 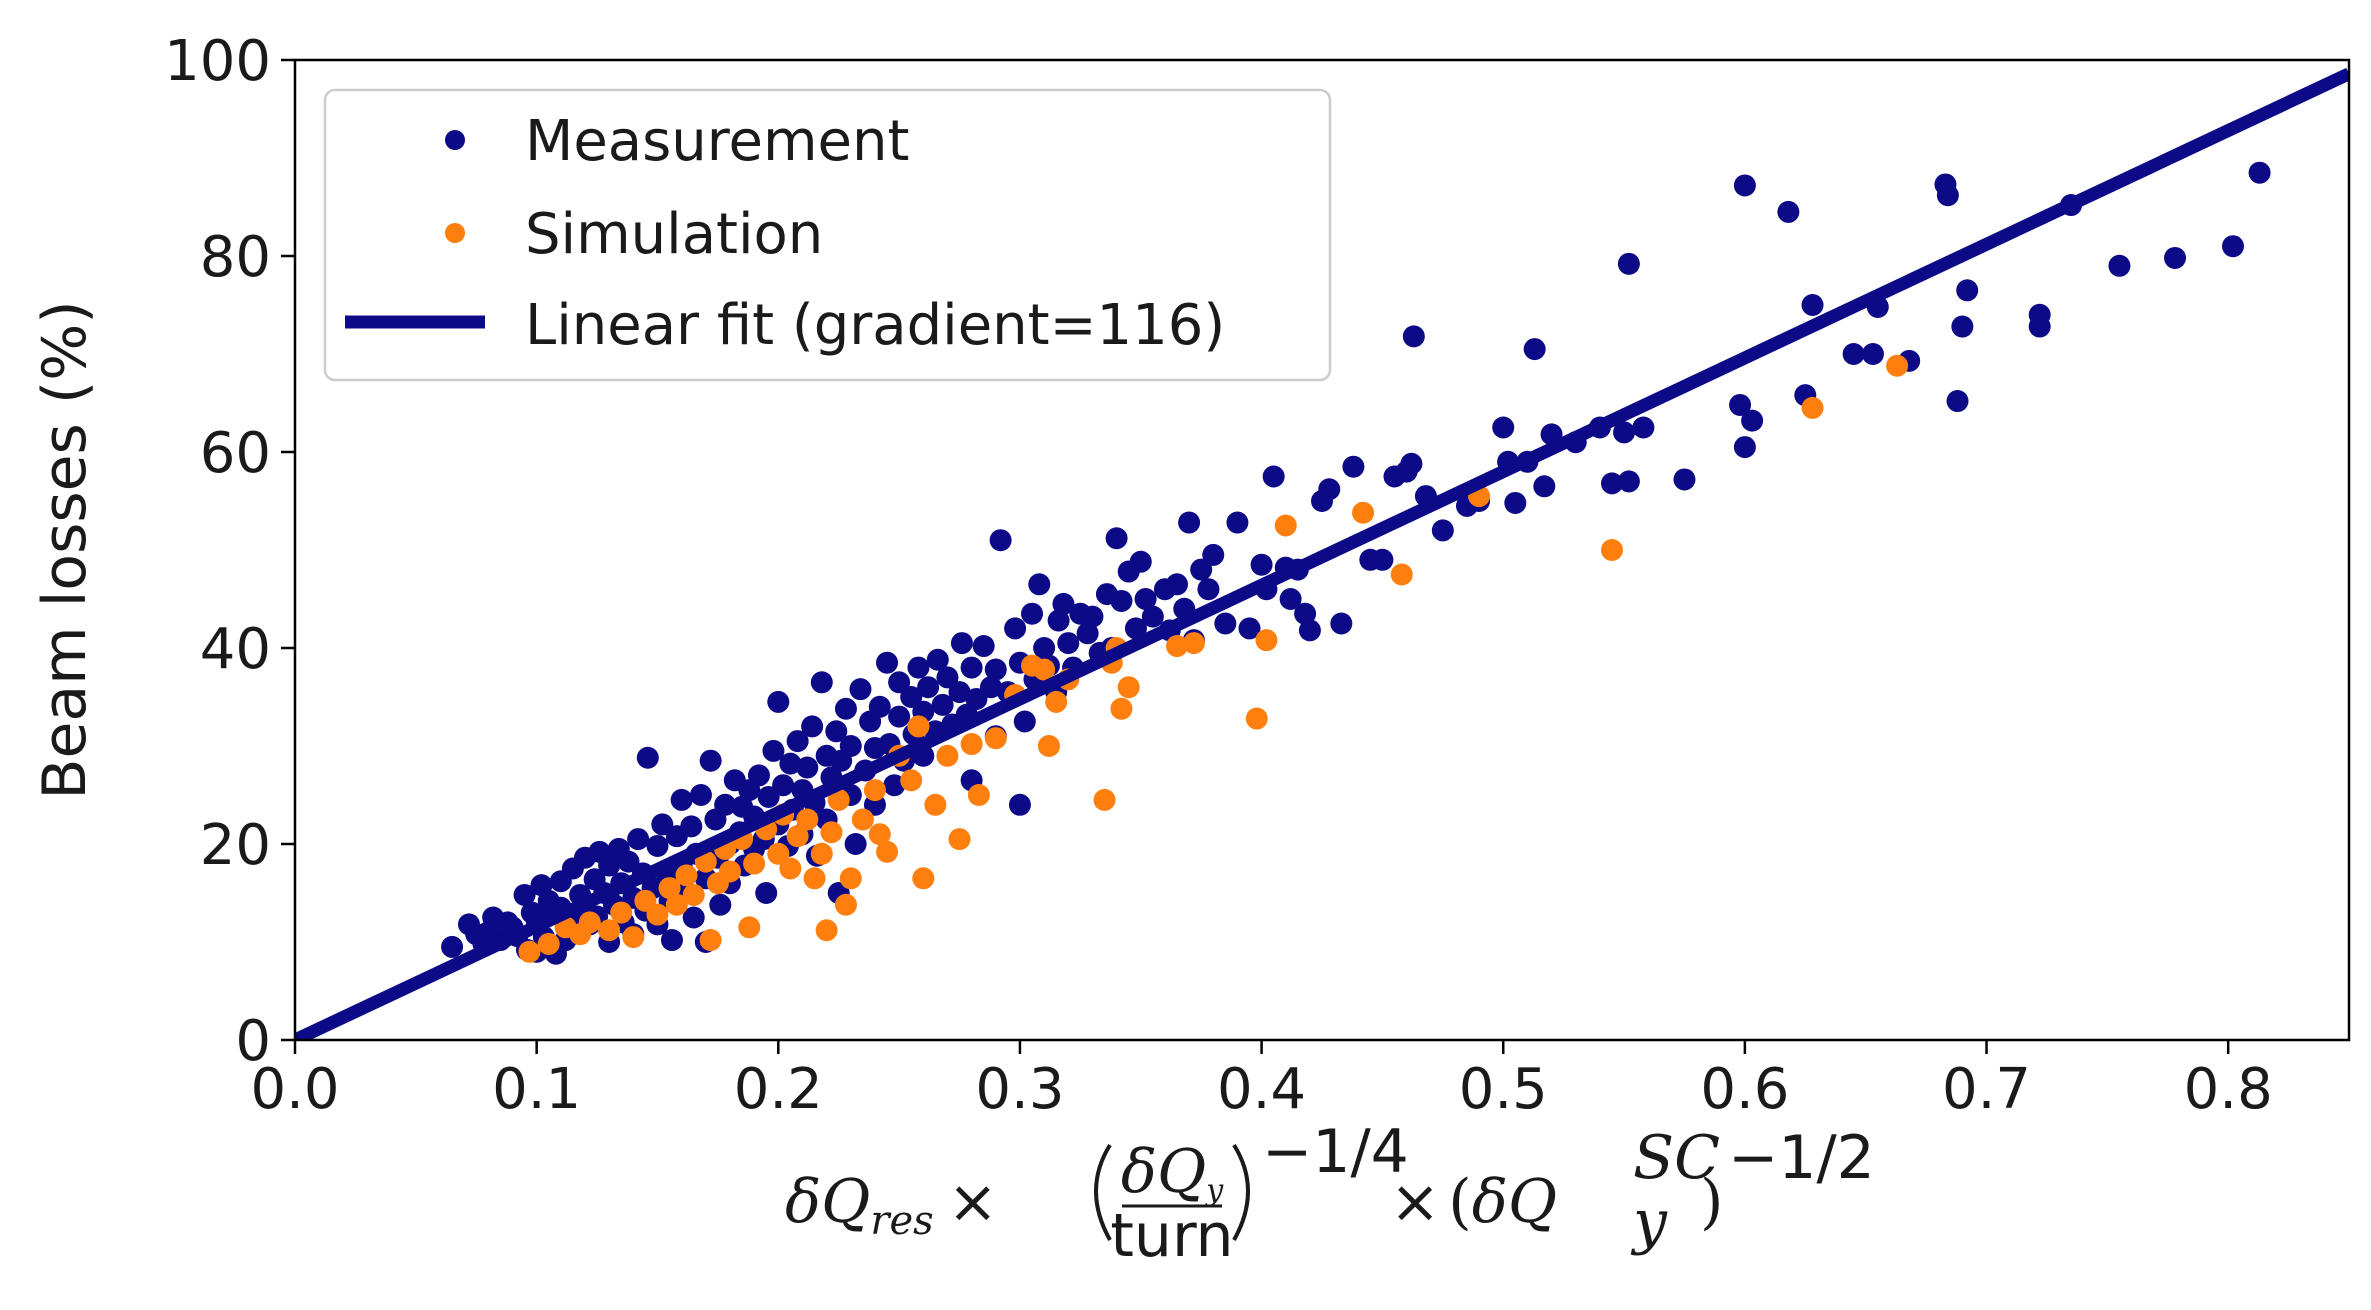 What do you see at coordinates (1744, 1089) in the screenshot?
I see `x-tick-label-6: 0.6` at bounding box center [1744, 1089].